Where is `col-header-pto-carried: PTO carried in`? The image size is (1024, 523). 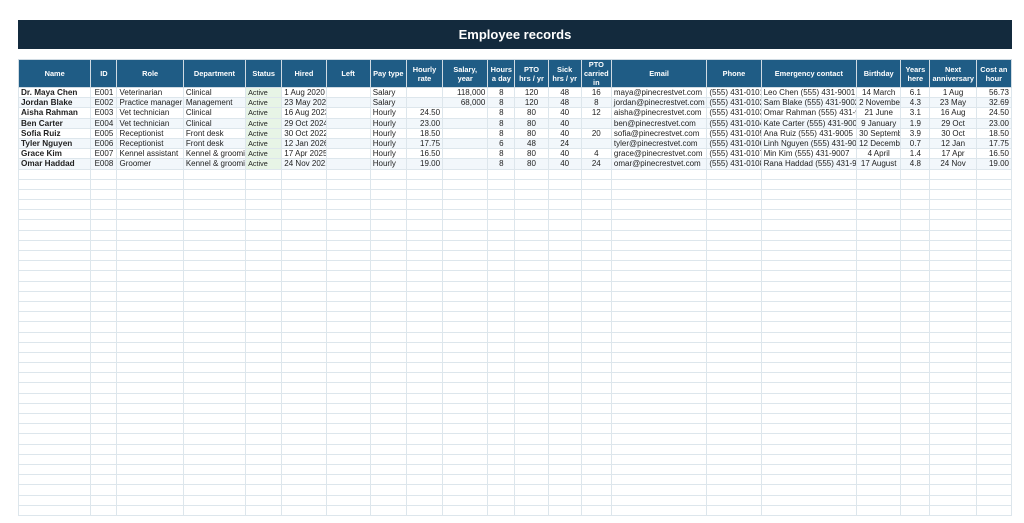
col-header-pto-carried: PTO carried in is located at coordinates (596, 73).